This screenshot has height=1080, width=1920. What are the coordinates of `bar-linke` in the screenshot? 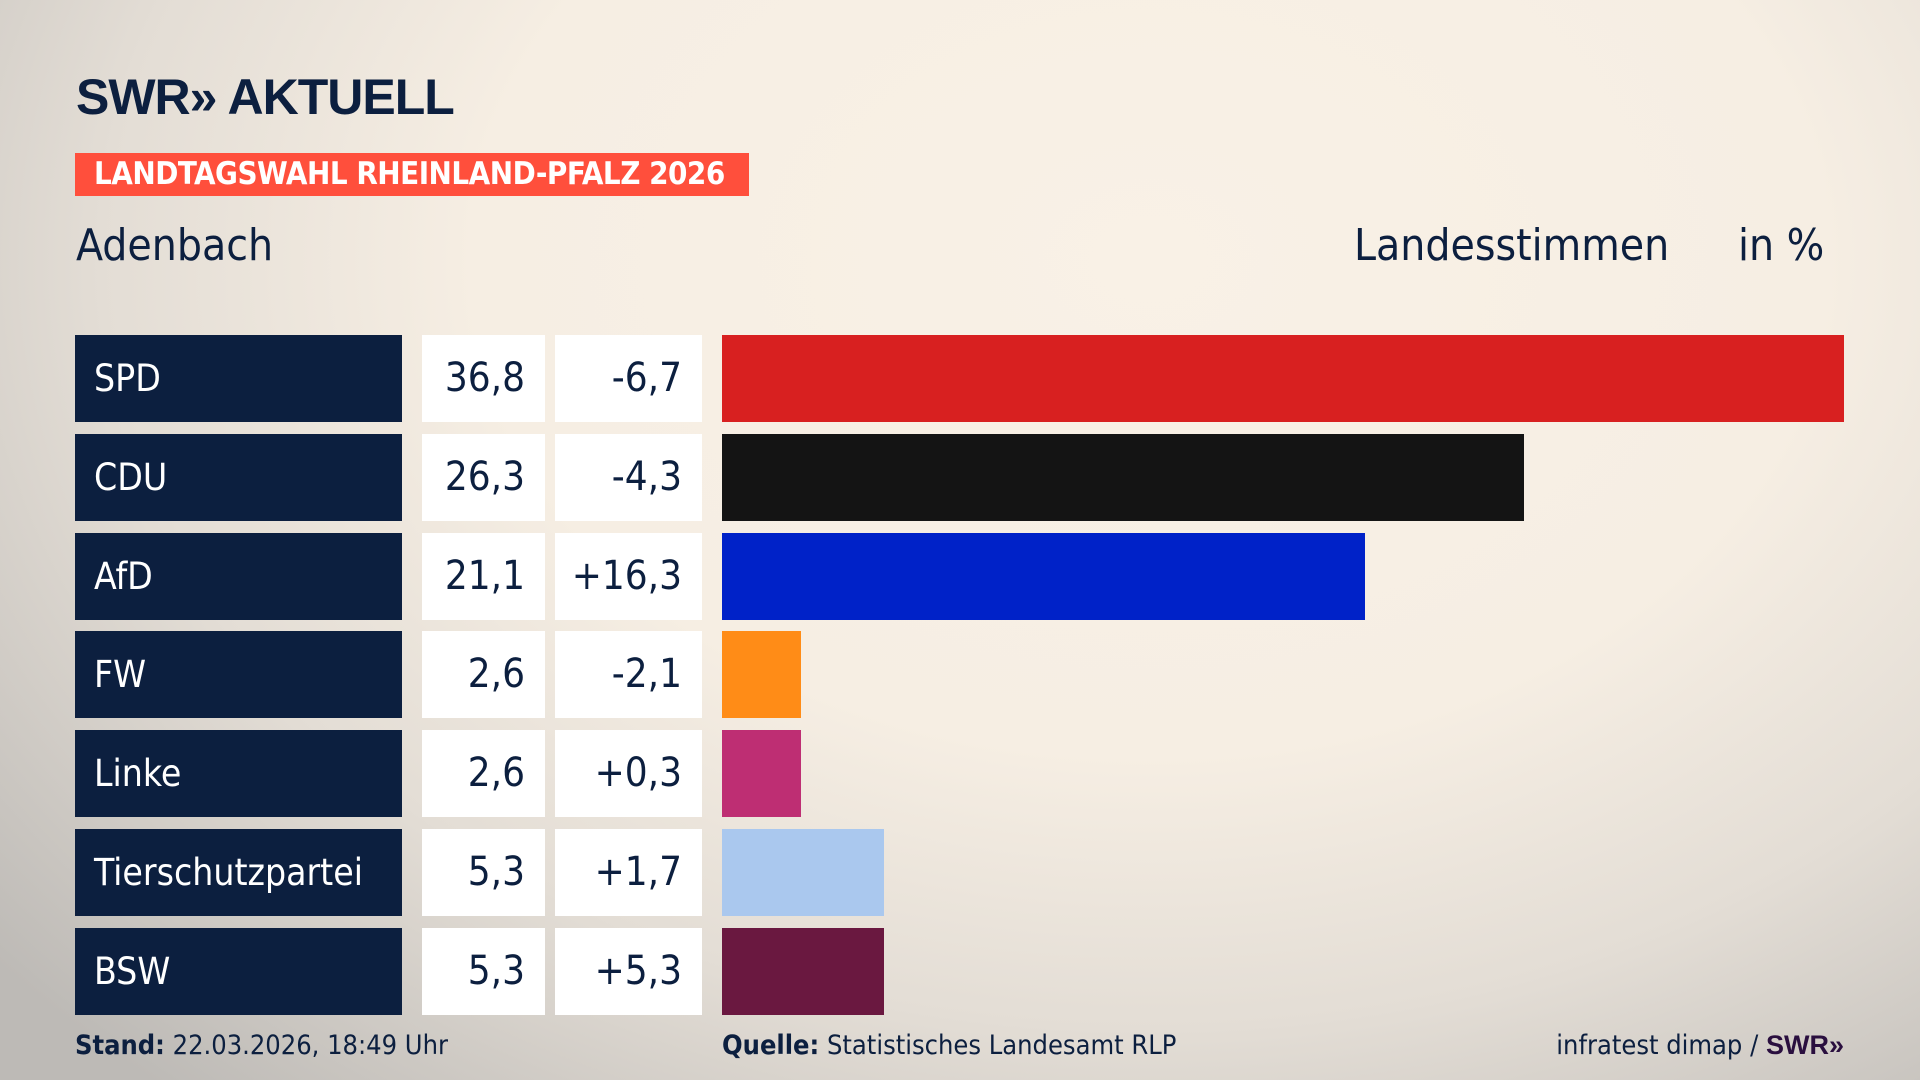 It's located at (762, 773).